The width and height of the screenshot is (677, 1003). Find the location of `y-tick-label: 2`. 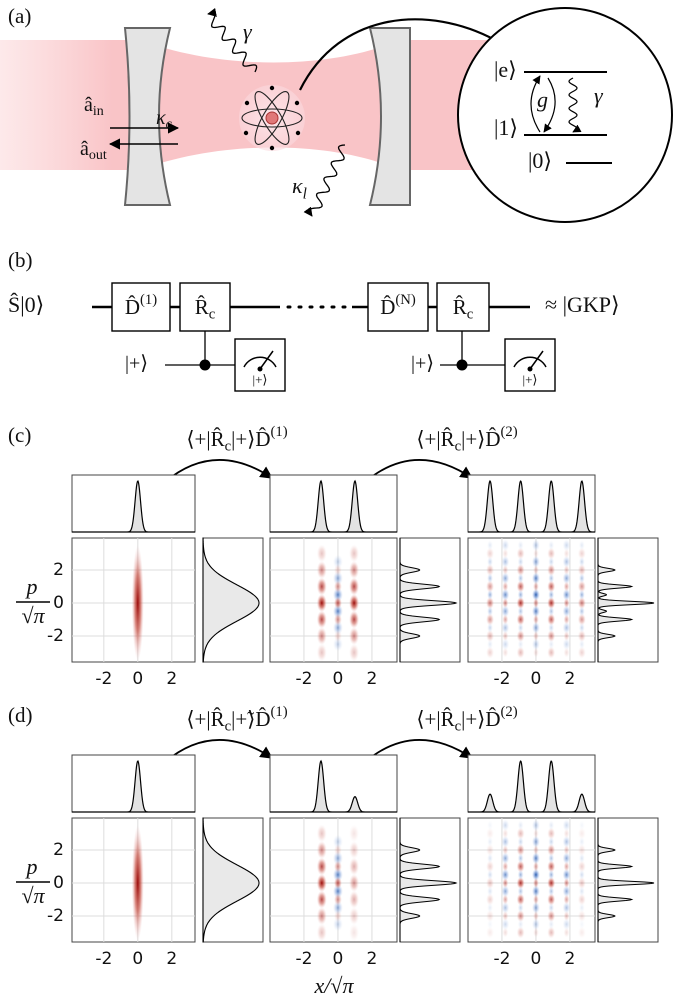

y-tick-label: 2 is located at coordinates (58, 850).